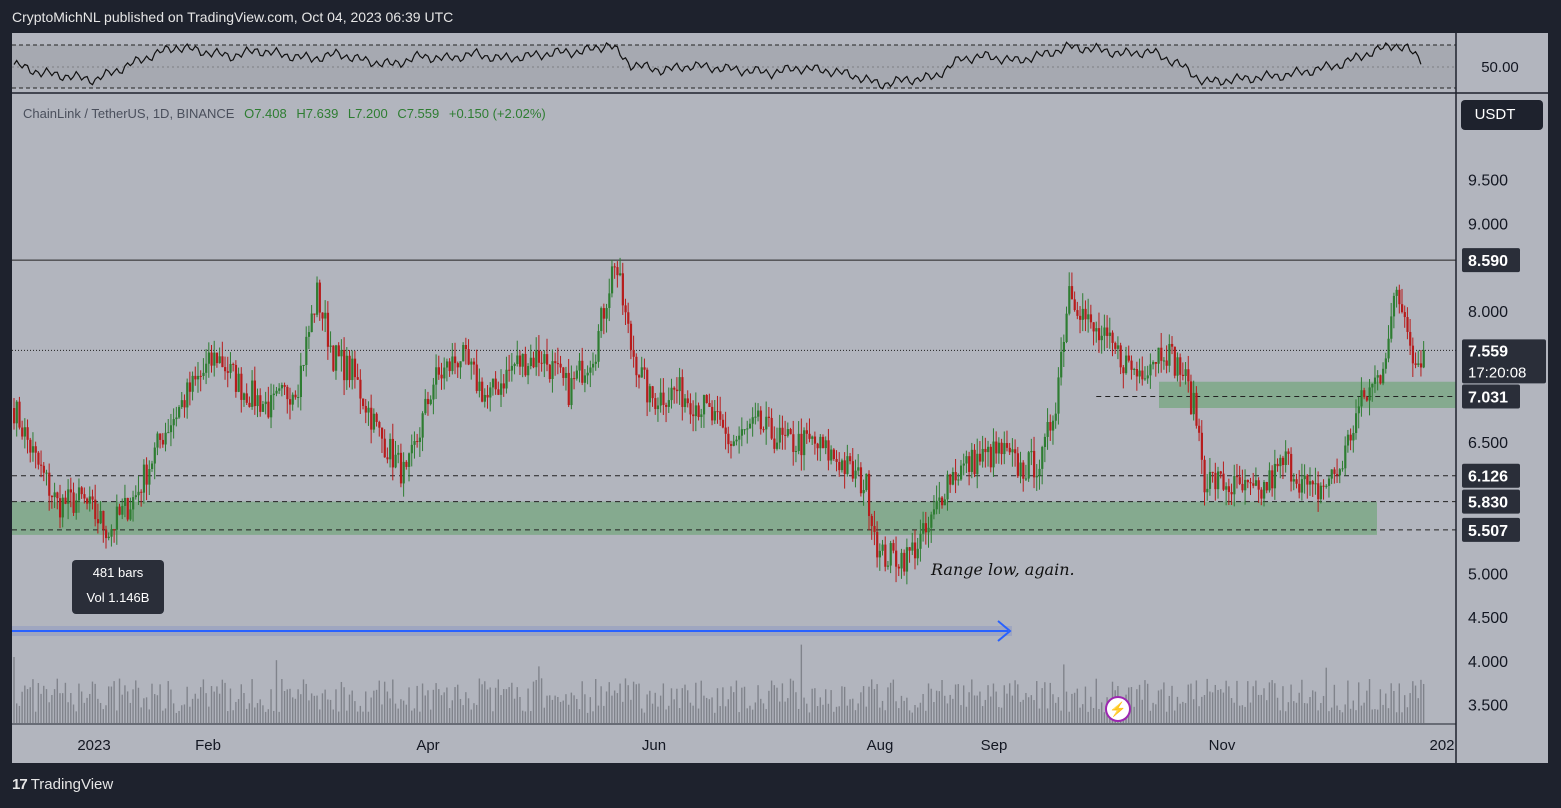 This screenshot has height=808, width=1561. What do you see at coordinates (1488, 398) in the screenshot?
I see `price-label: 7.031` at bounding box center [1488, 398].